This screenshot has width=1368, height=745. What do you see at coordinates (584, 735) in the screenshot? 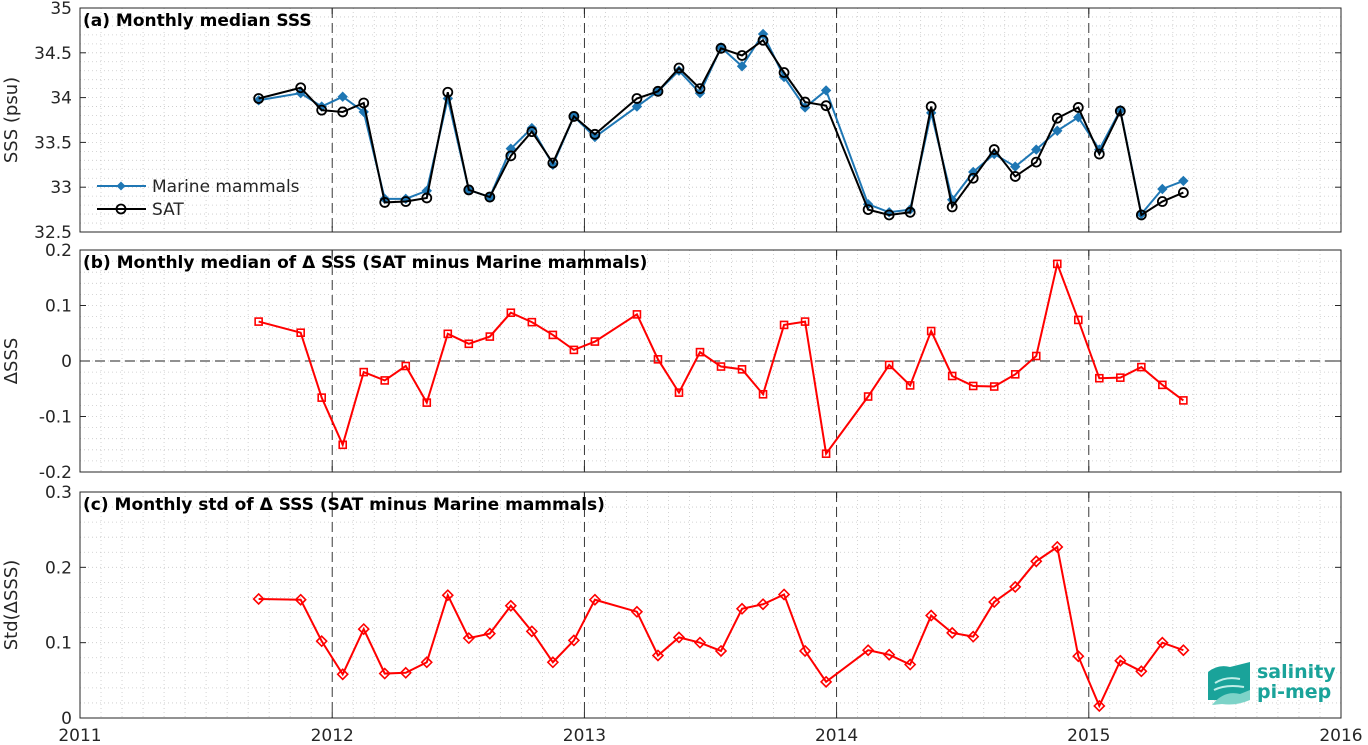
I see `x-tick-label: 2013` at bounding box center [584, 735].